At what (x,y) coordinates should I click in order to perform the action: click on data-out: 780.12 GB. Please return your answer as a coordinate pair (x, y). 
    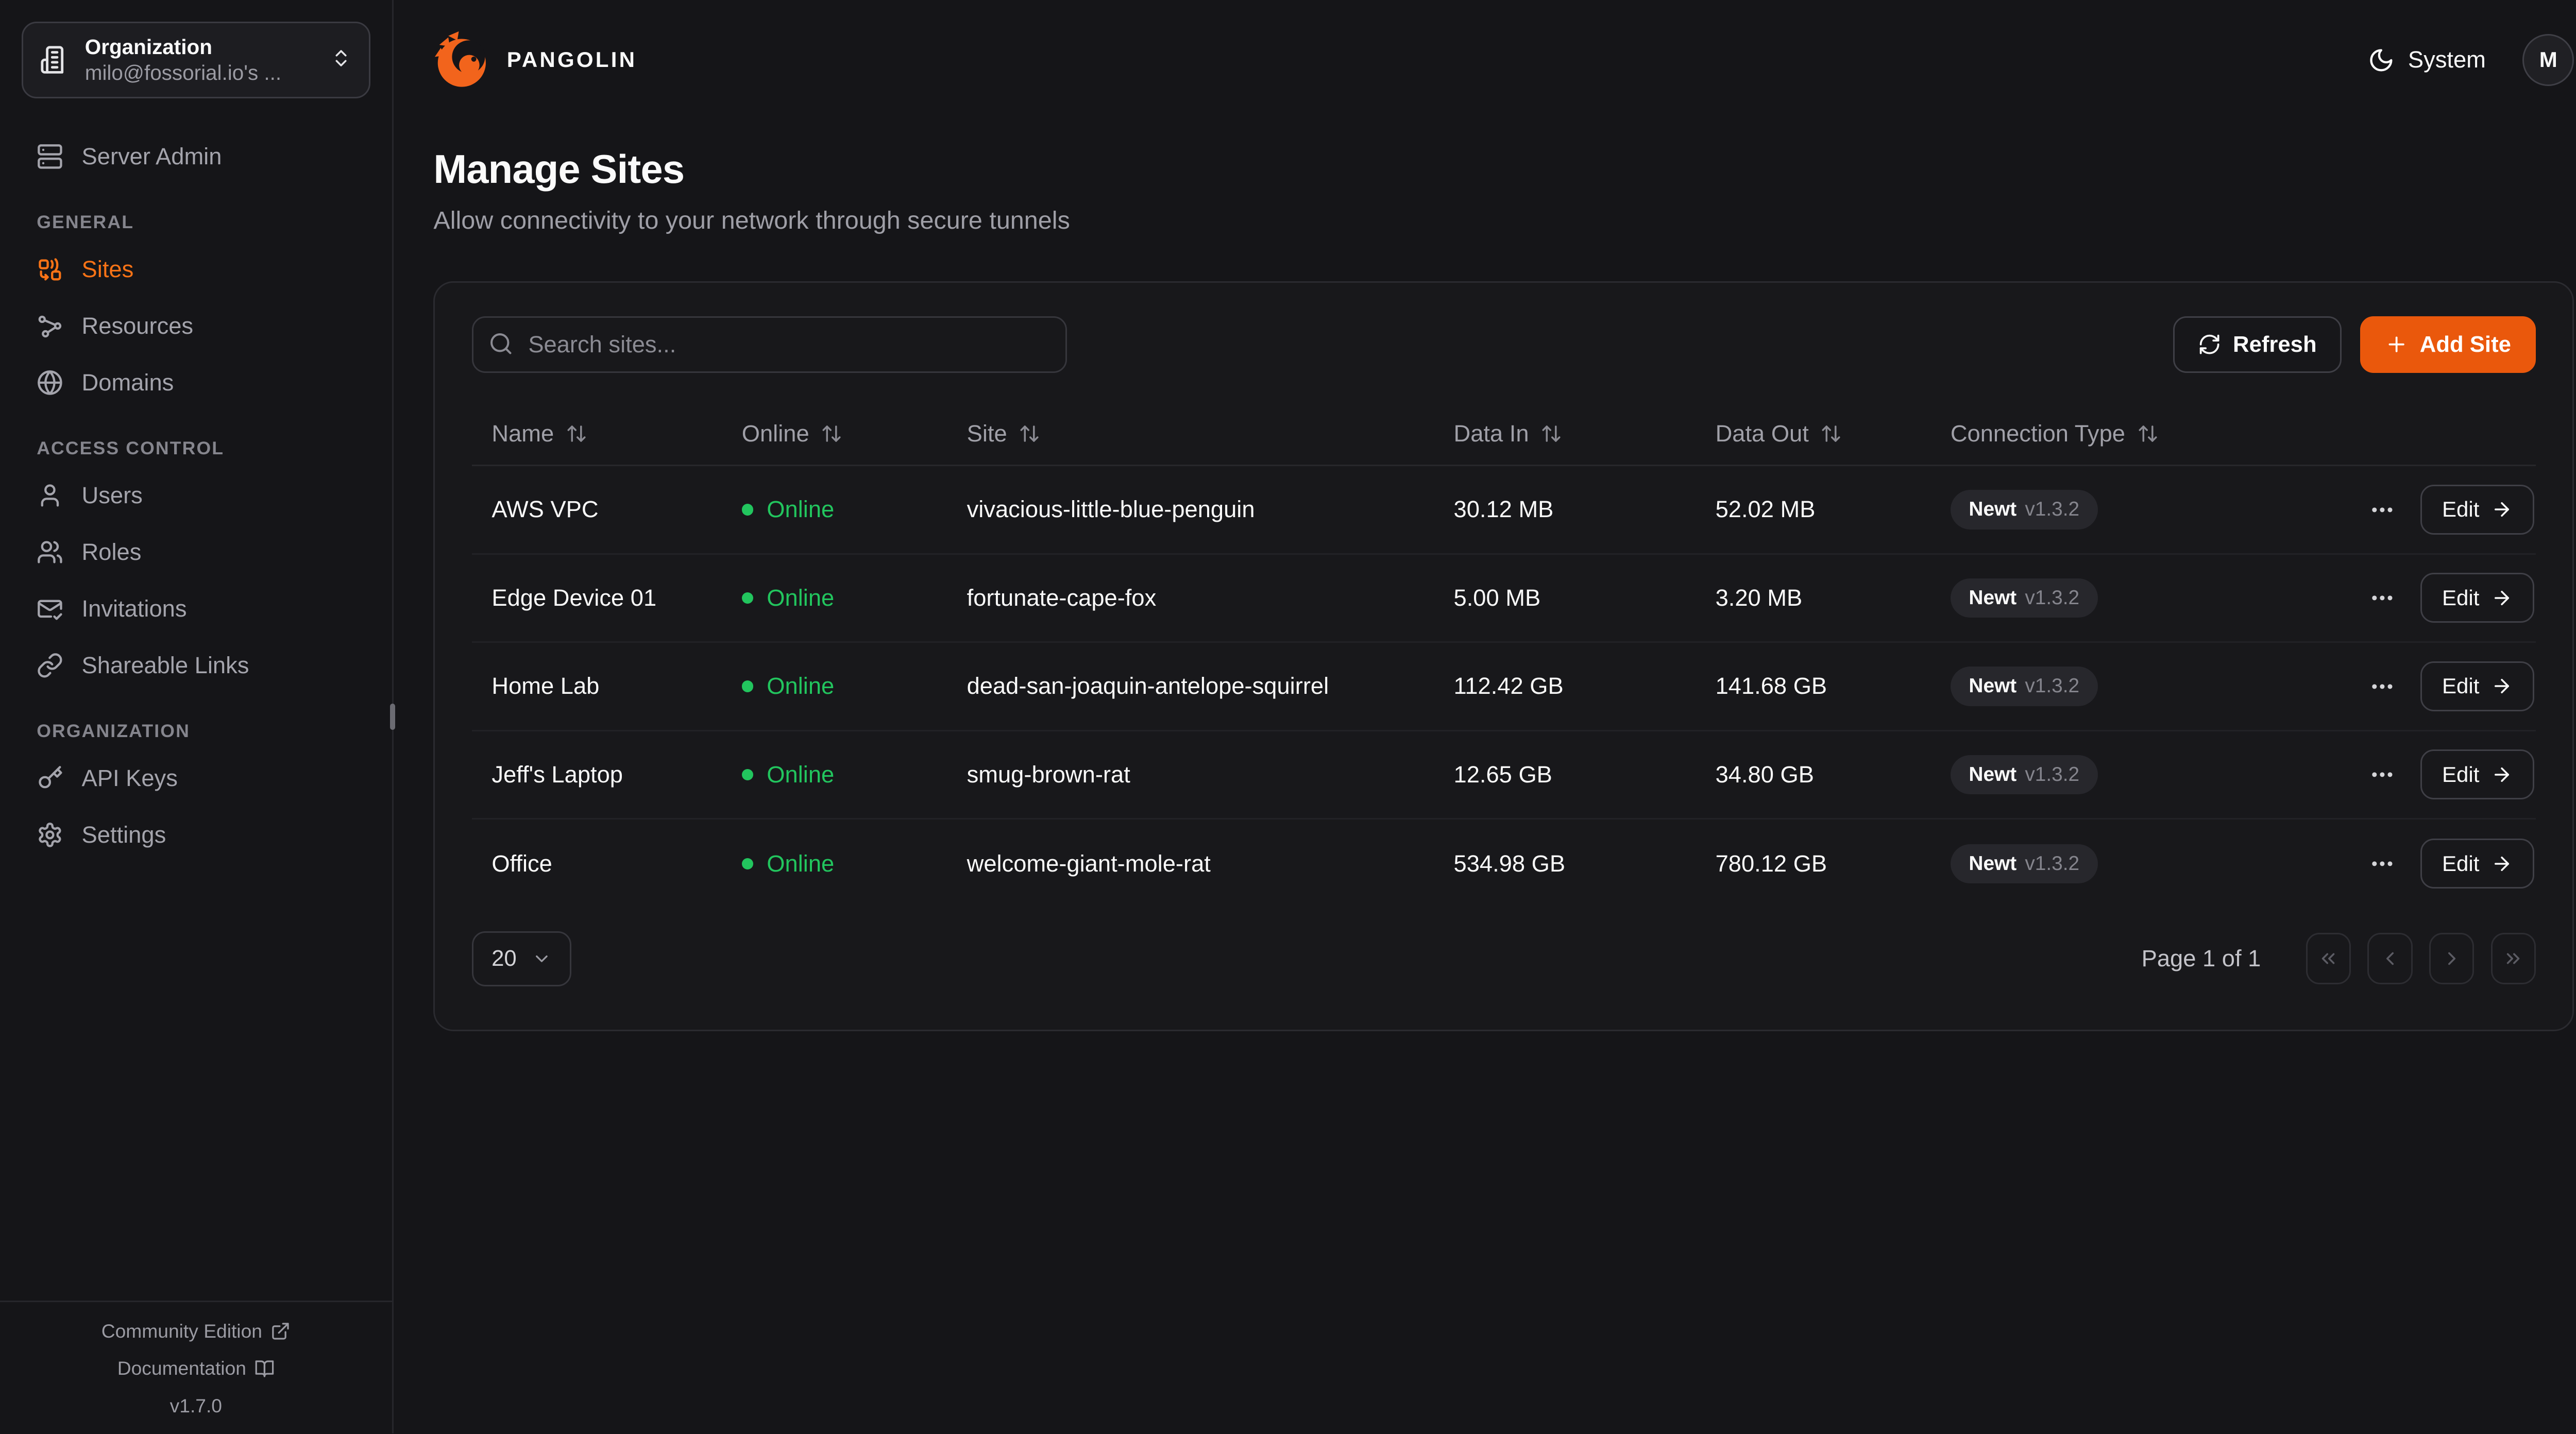
    Looking at the image, I should click on (1771, 863).